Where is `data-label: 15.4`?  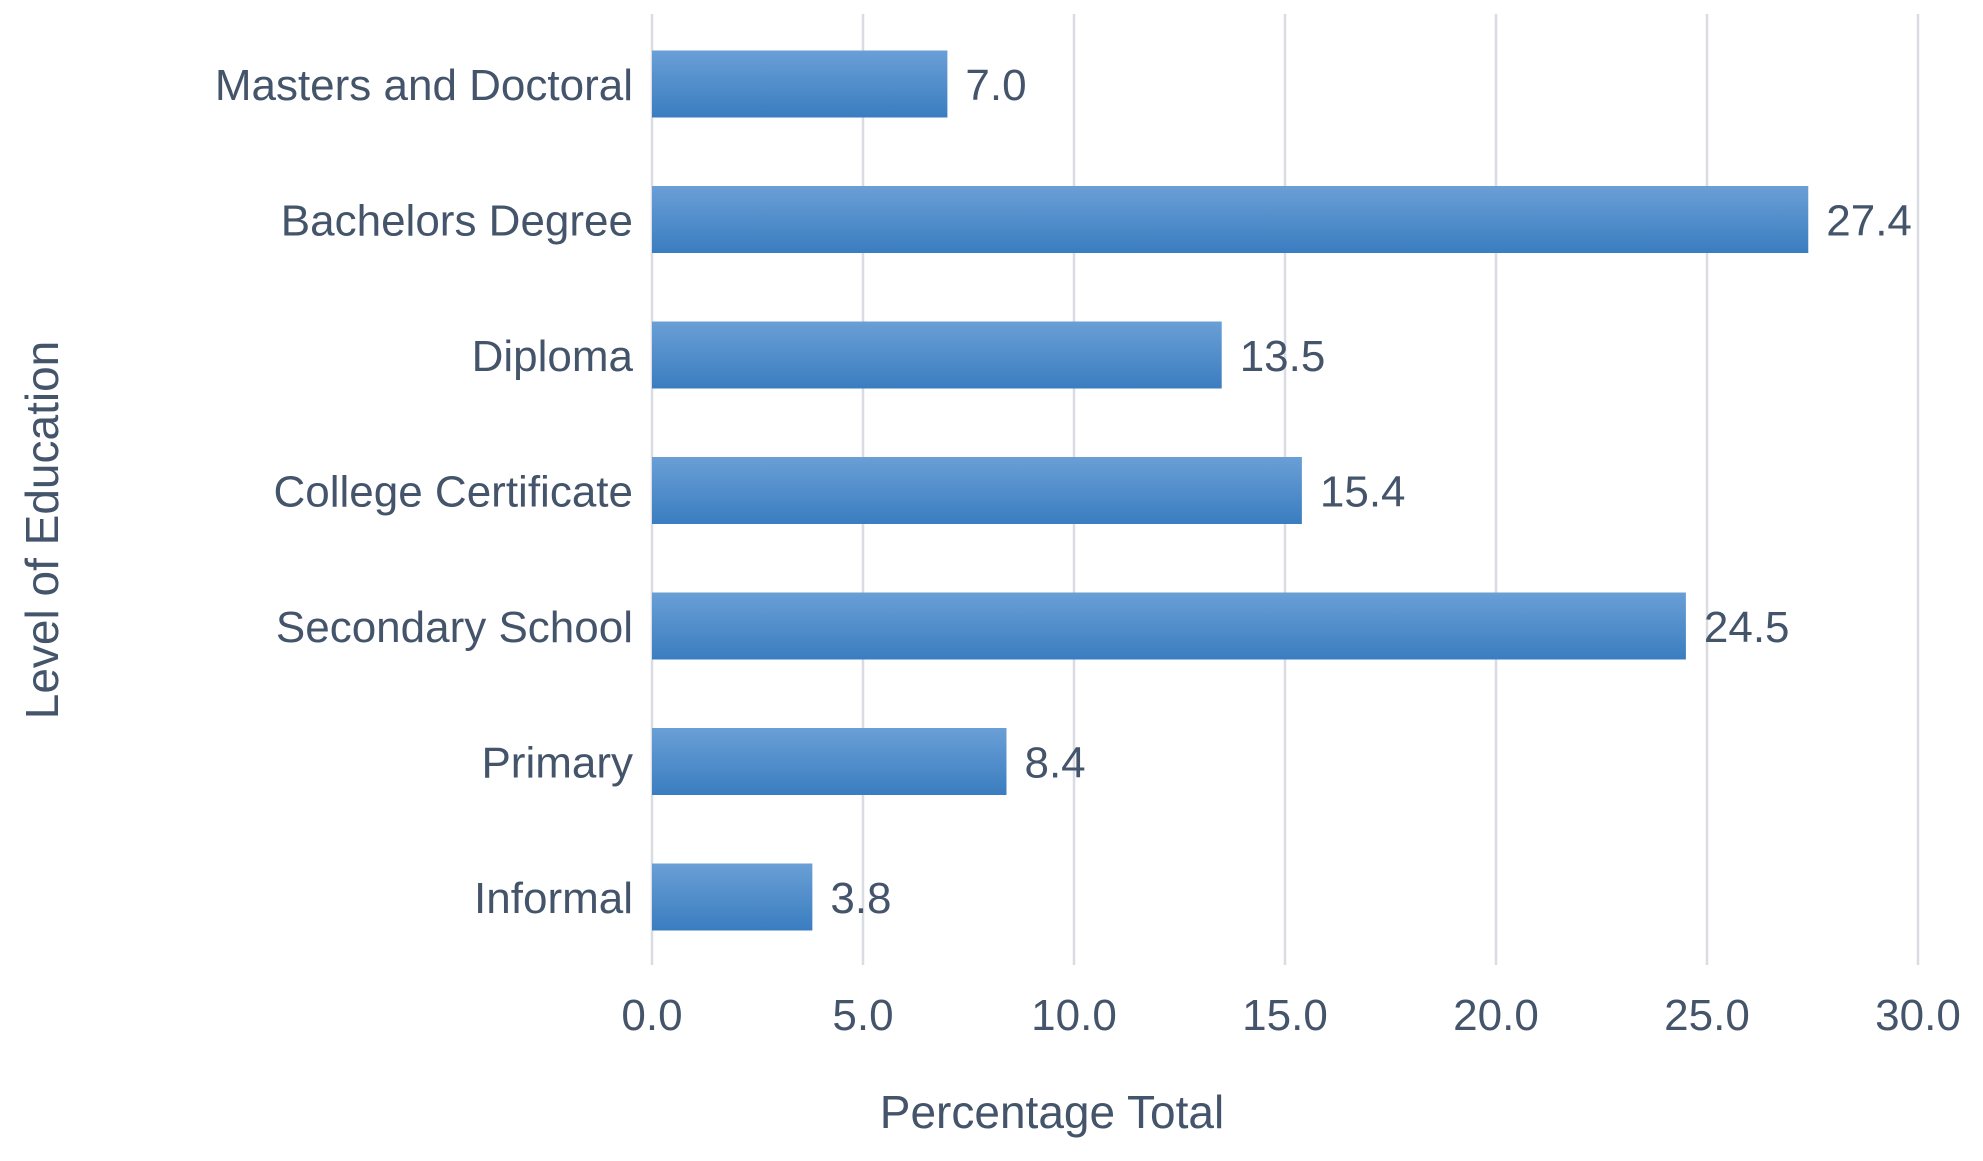
data-label: 15.4 is located at coordinates (1363, 492).